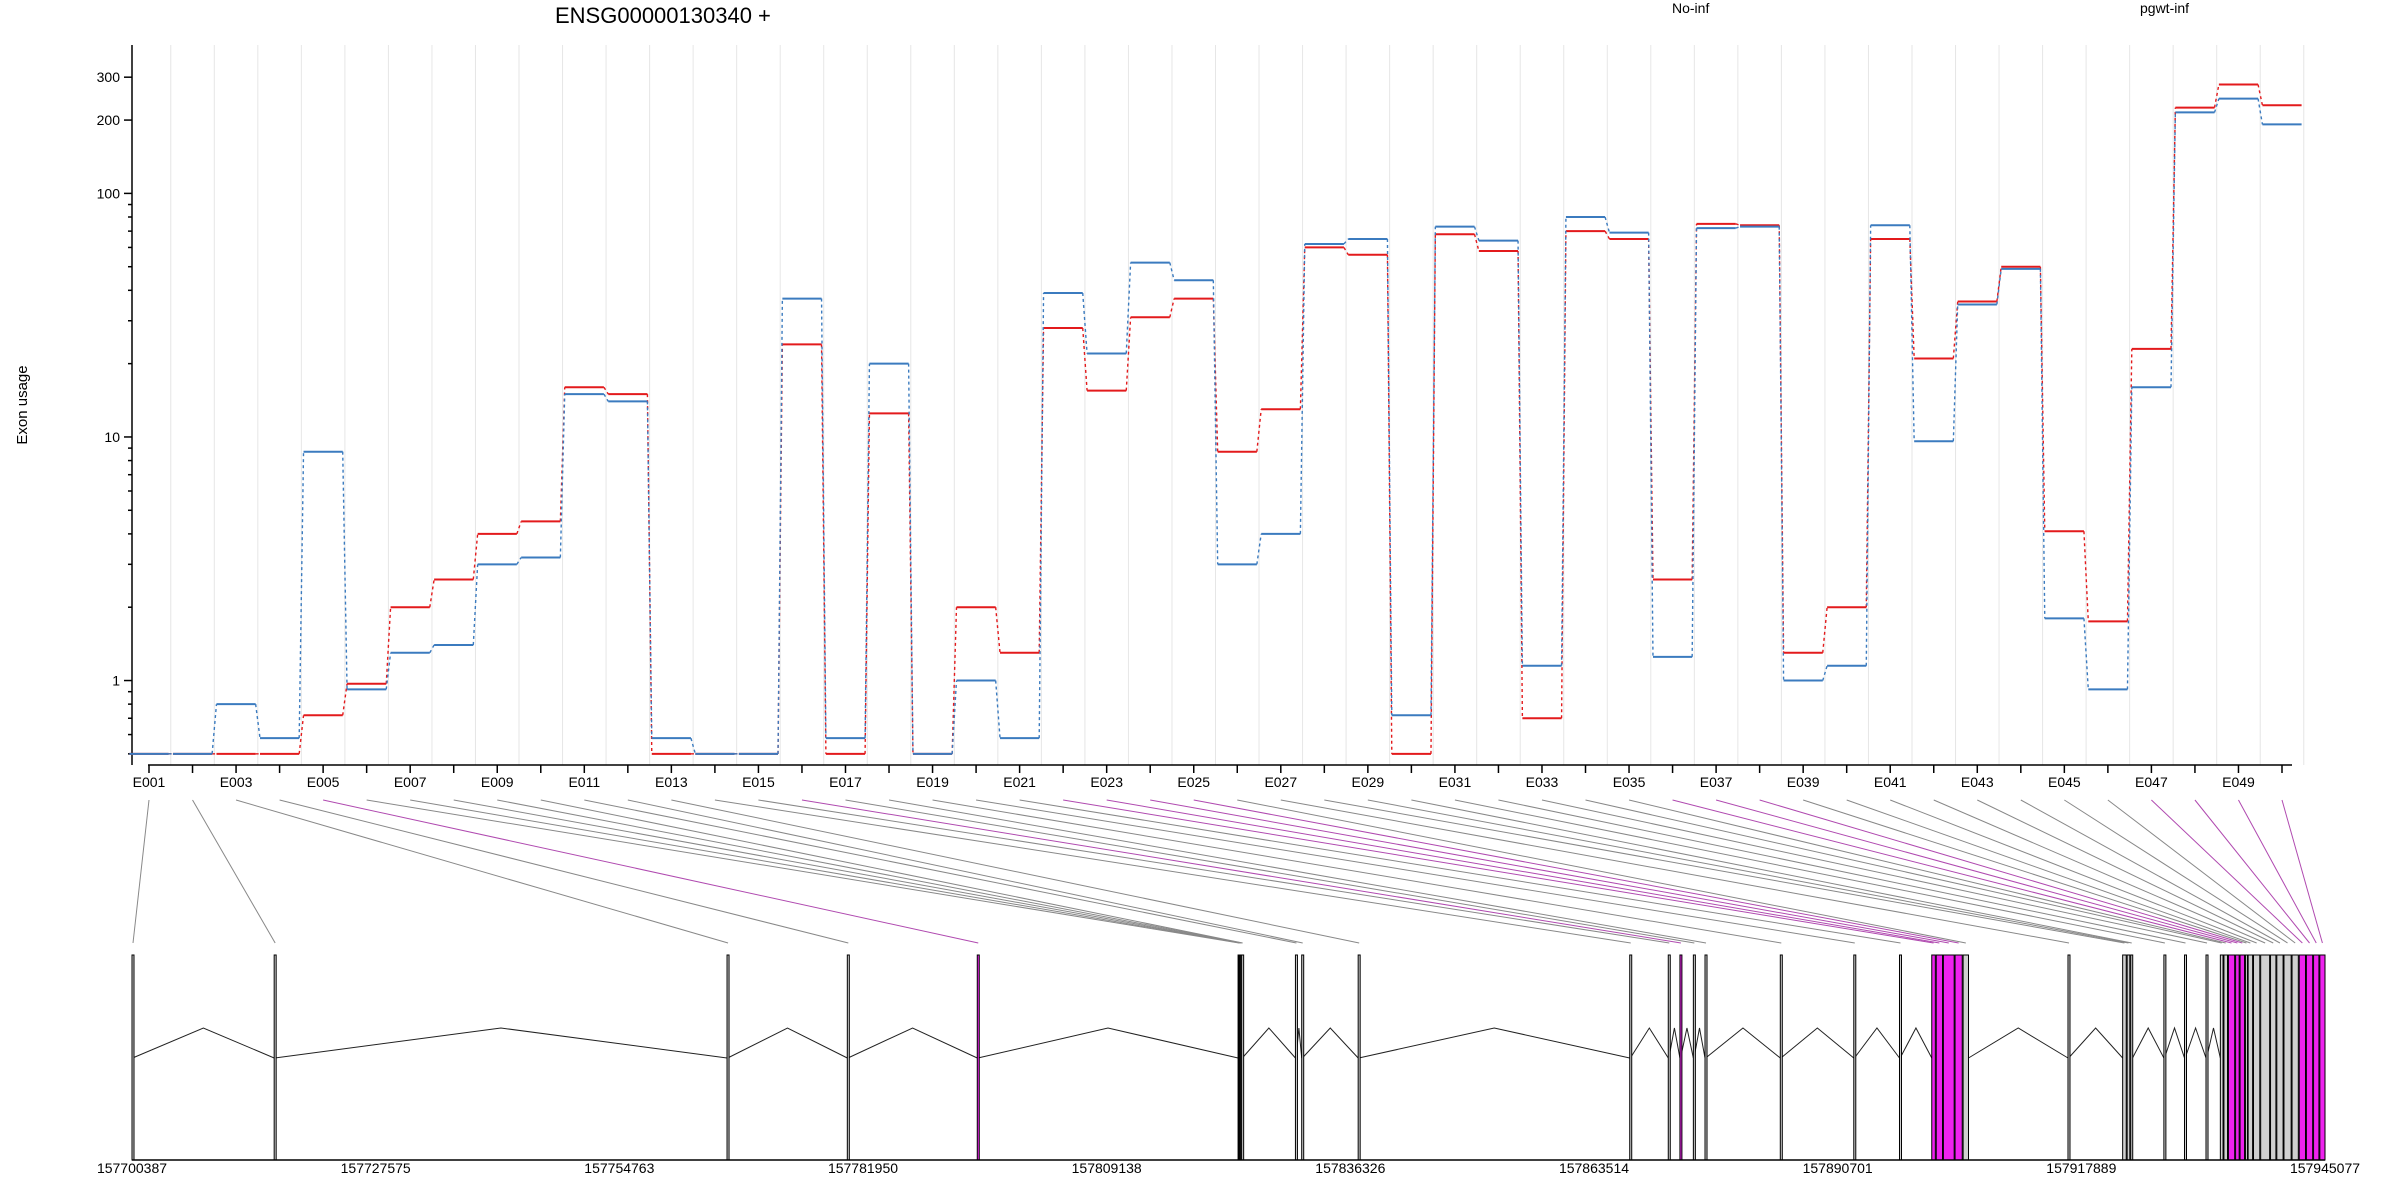 The height and width of the screenshot is (1200, 2400). Describe the element at coordinates (1629, 782) in the screenshot. I see `x-tick-label-e035: E035` at that location.